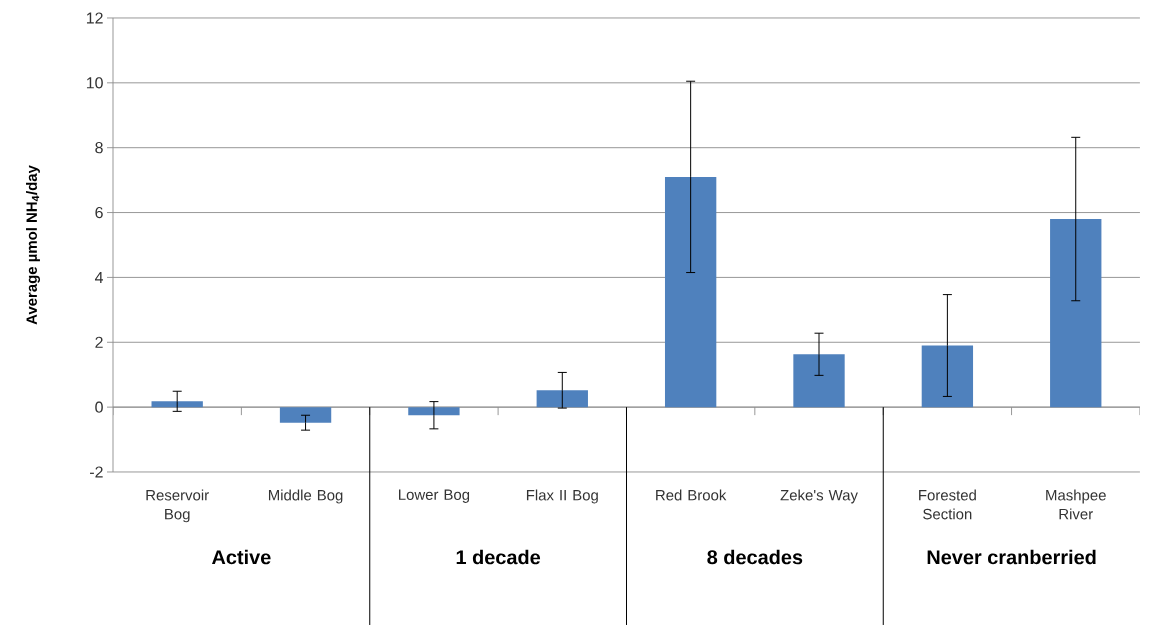 The height and width of the screenshot is (628, 1176). I want to click on text: 1 decade, so click(498, 557).